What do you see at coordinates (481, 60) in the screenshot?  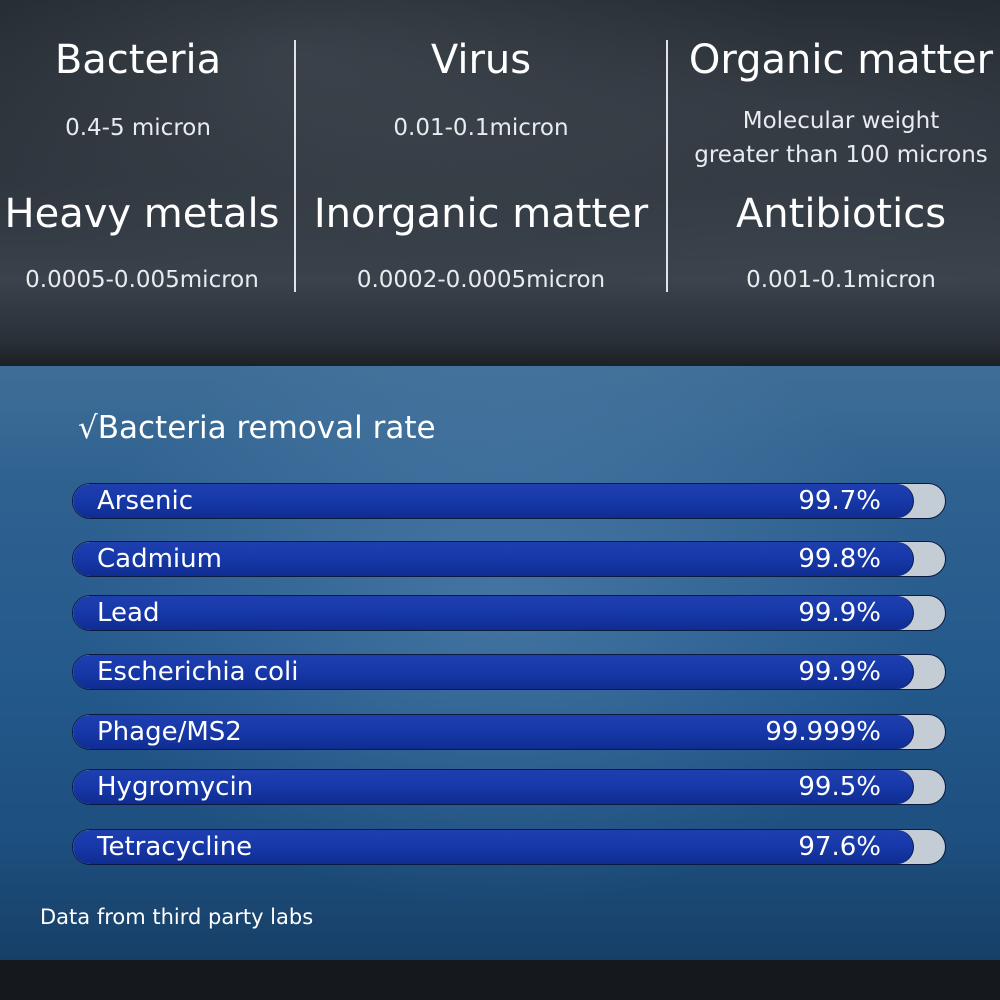 I see `category-name: Virus` at bounding box center [481, 60].